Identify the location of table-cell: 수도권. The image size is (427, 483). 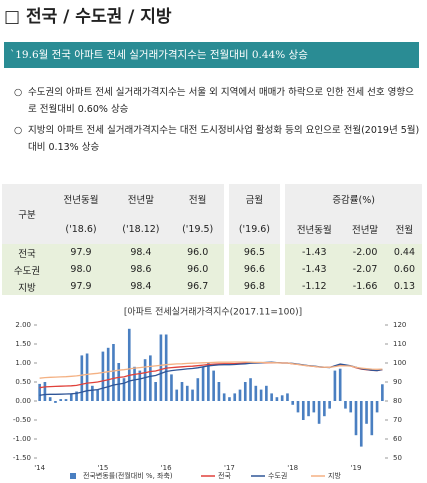
(27, 269).